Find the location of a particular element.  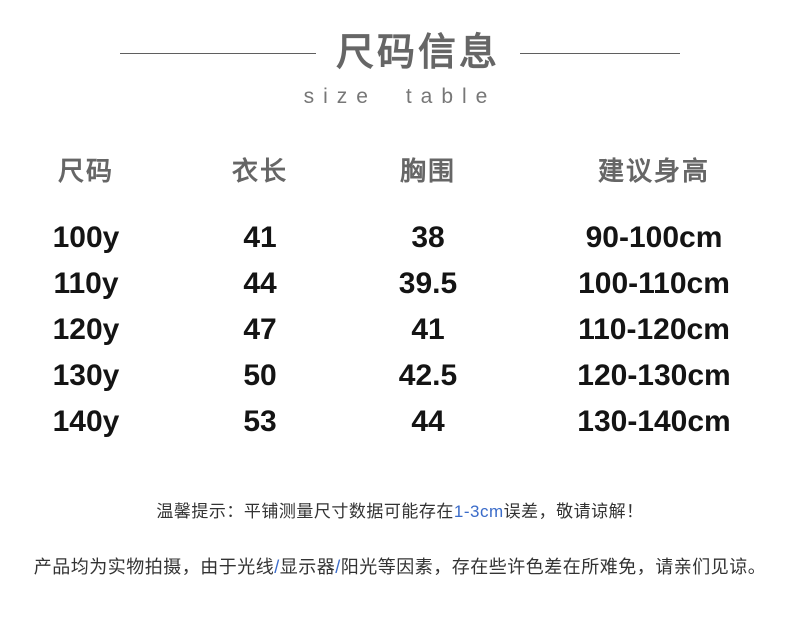

cell-length: 41 is located at coordinates (260, 237).